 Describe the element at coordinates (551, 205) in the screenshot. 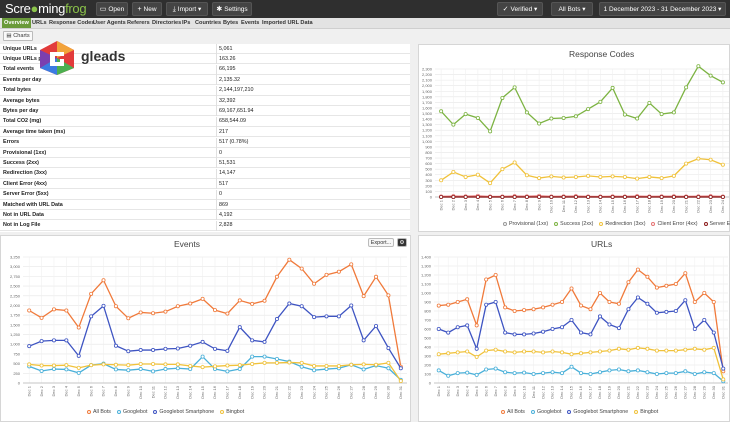

I see `x-tick-label: Dec 10` at that location.